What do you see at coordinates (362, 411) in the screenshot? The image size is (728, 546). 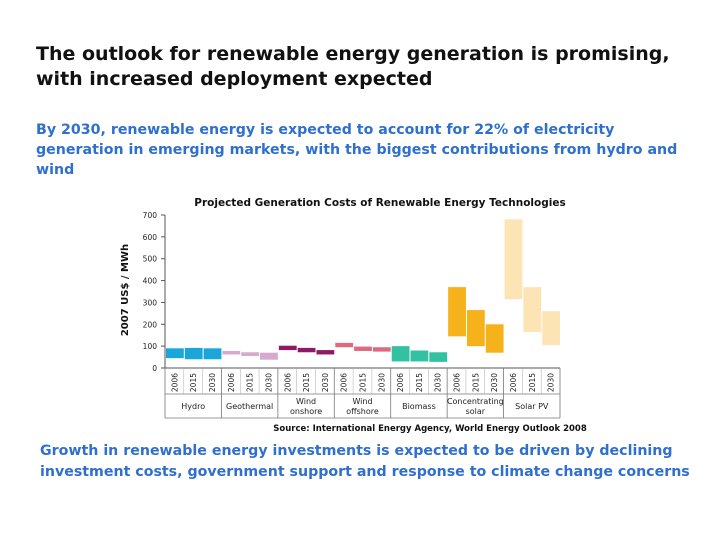 I see `group-label: offshore` at bounding box center [362, 411].